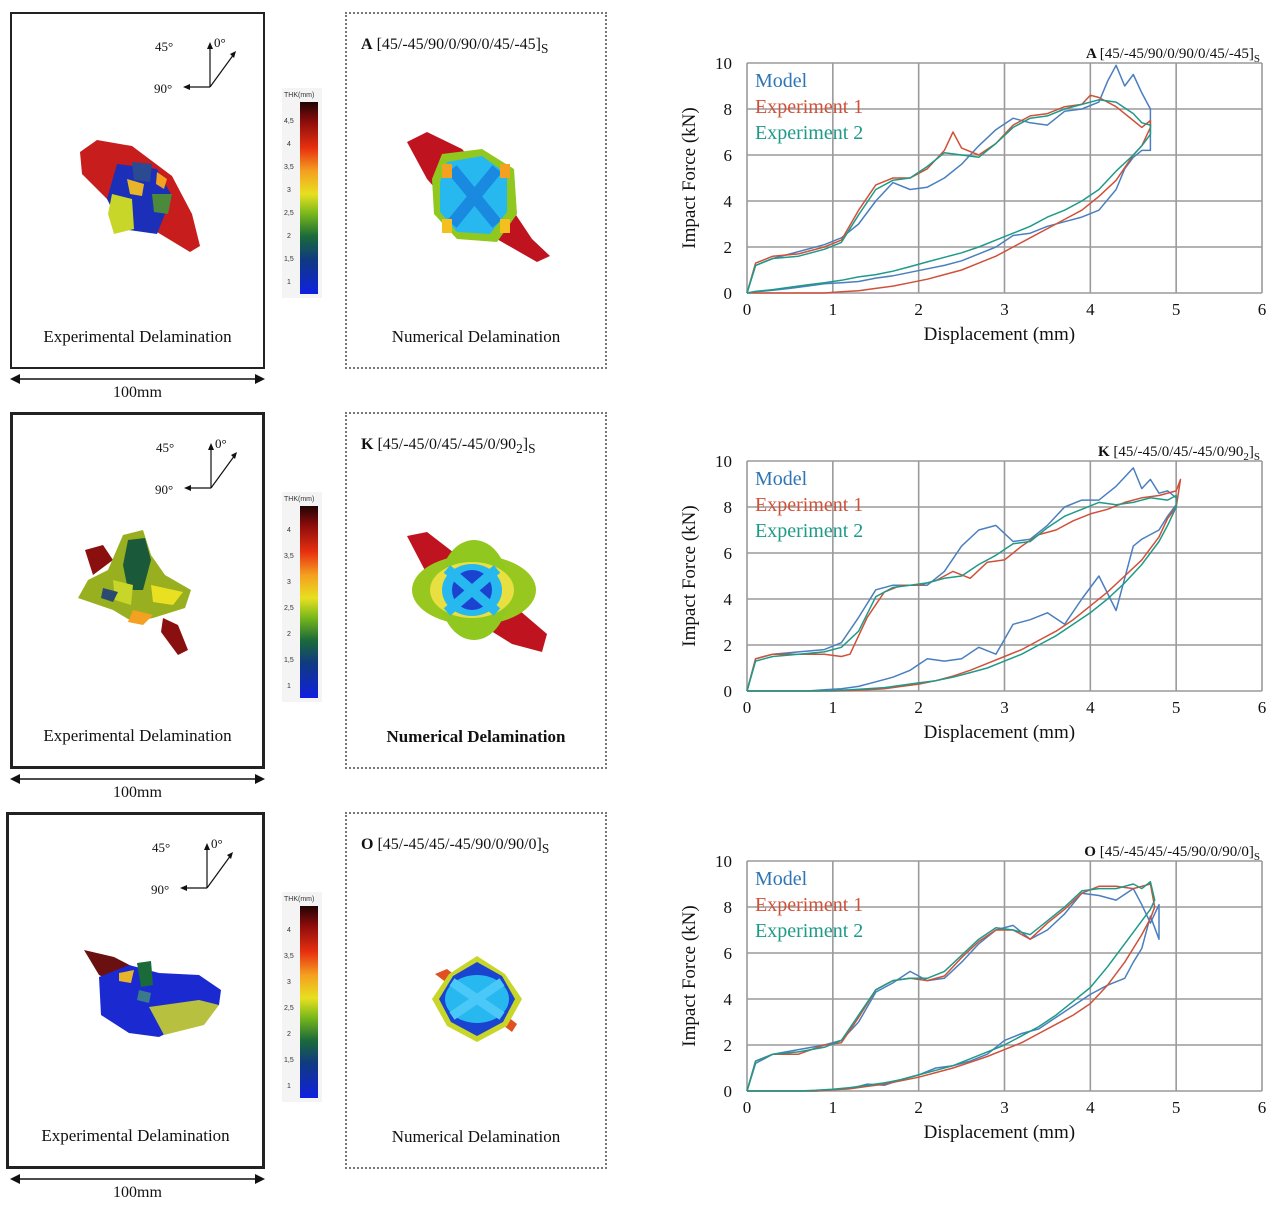 This screenshot has width=1271, height=1207. I want to click on x-tick-label: 6, so click(1262, 707).